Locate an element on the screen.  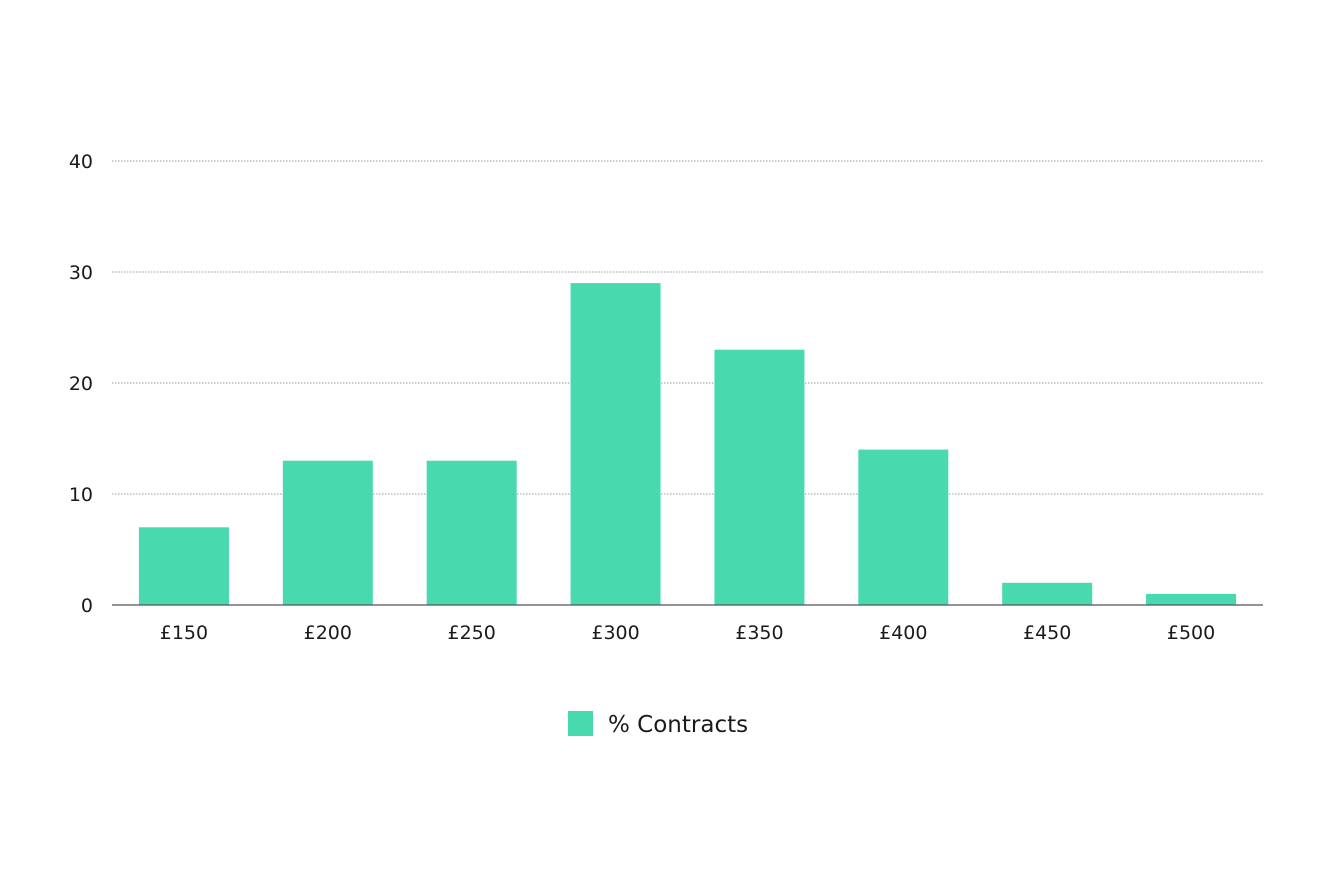
y-tick-label: 0 is located at coordinates (87, 606).